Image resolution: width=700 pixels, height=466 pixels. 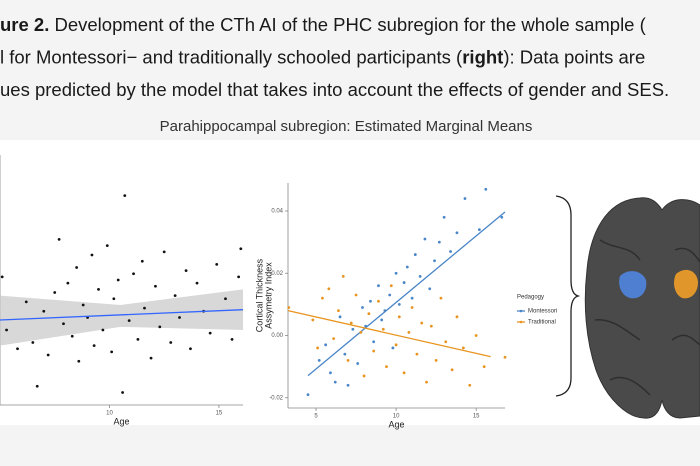 I want to click on x-tick-label: 10, so click(x=109, y=414).